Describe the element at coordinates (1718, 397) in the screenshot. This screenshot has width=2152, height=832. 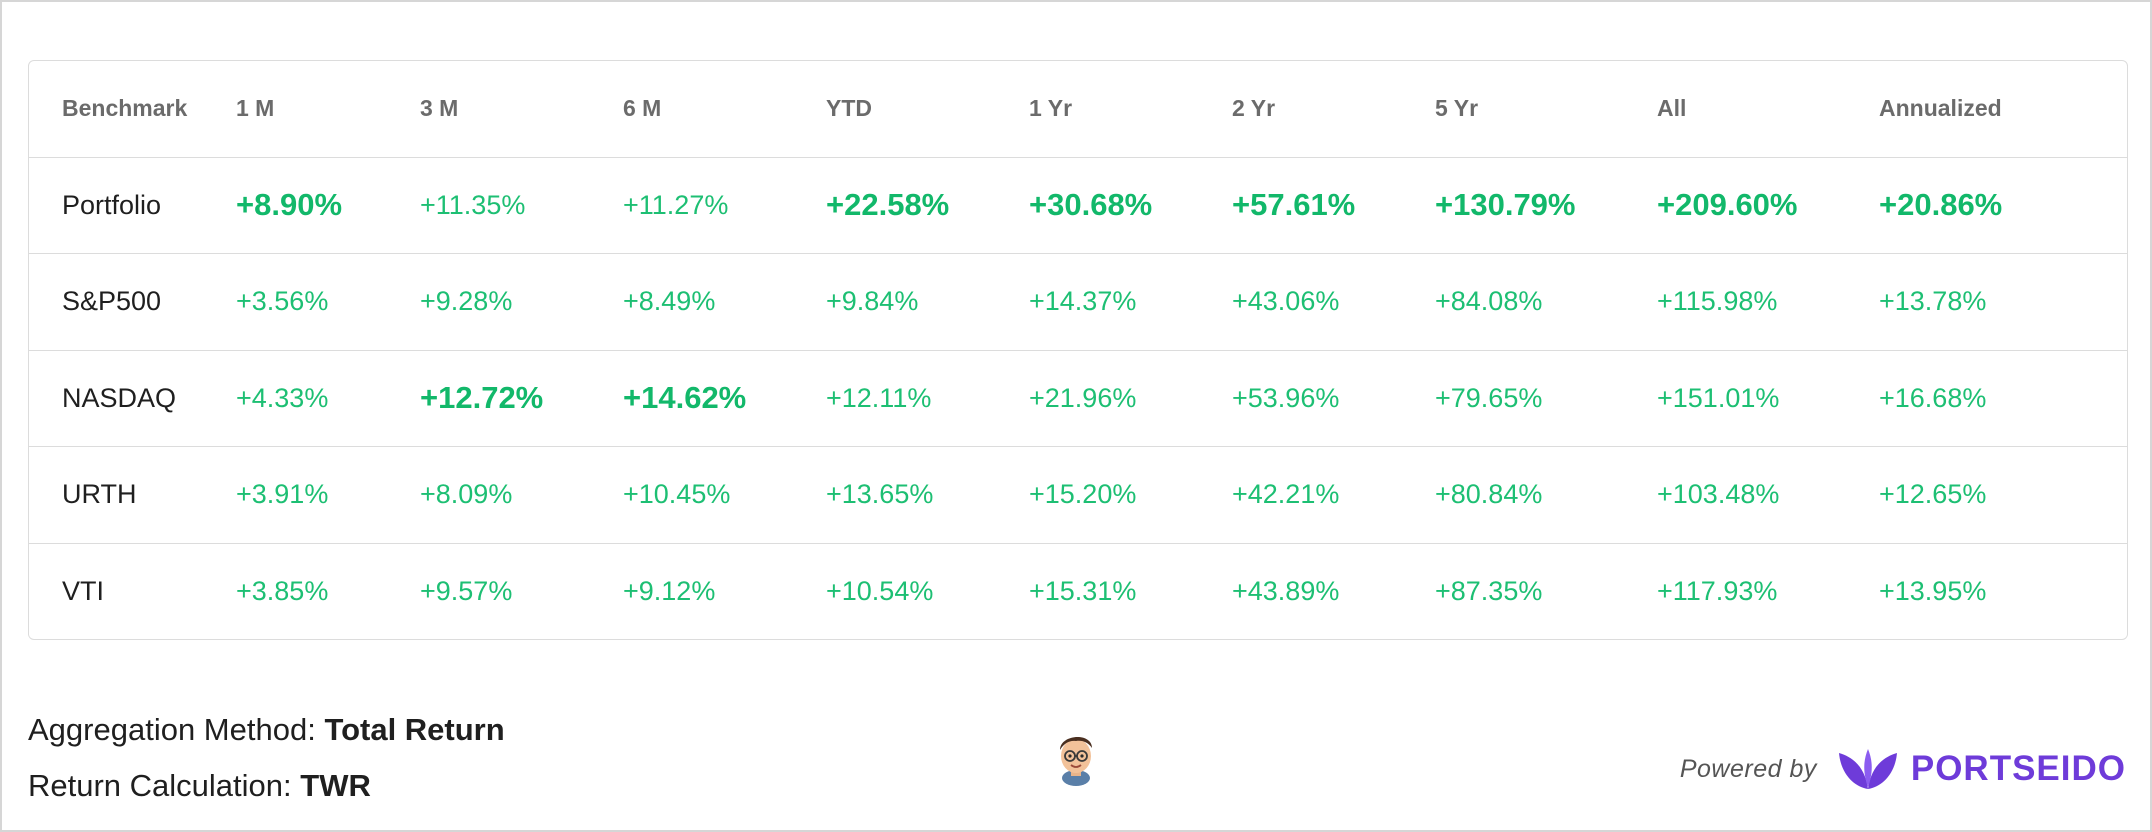
I see `return-value-cell: +151.01%` at that location.